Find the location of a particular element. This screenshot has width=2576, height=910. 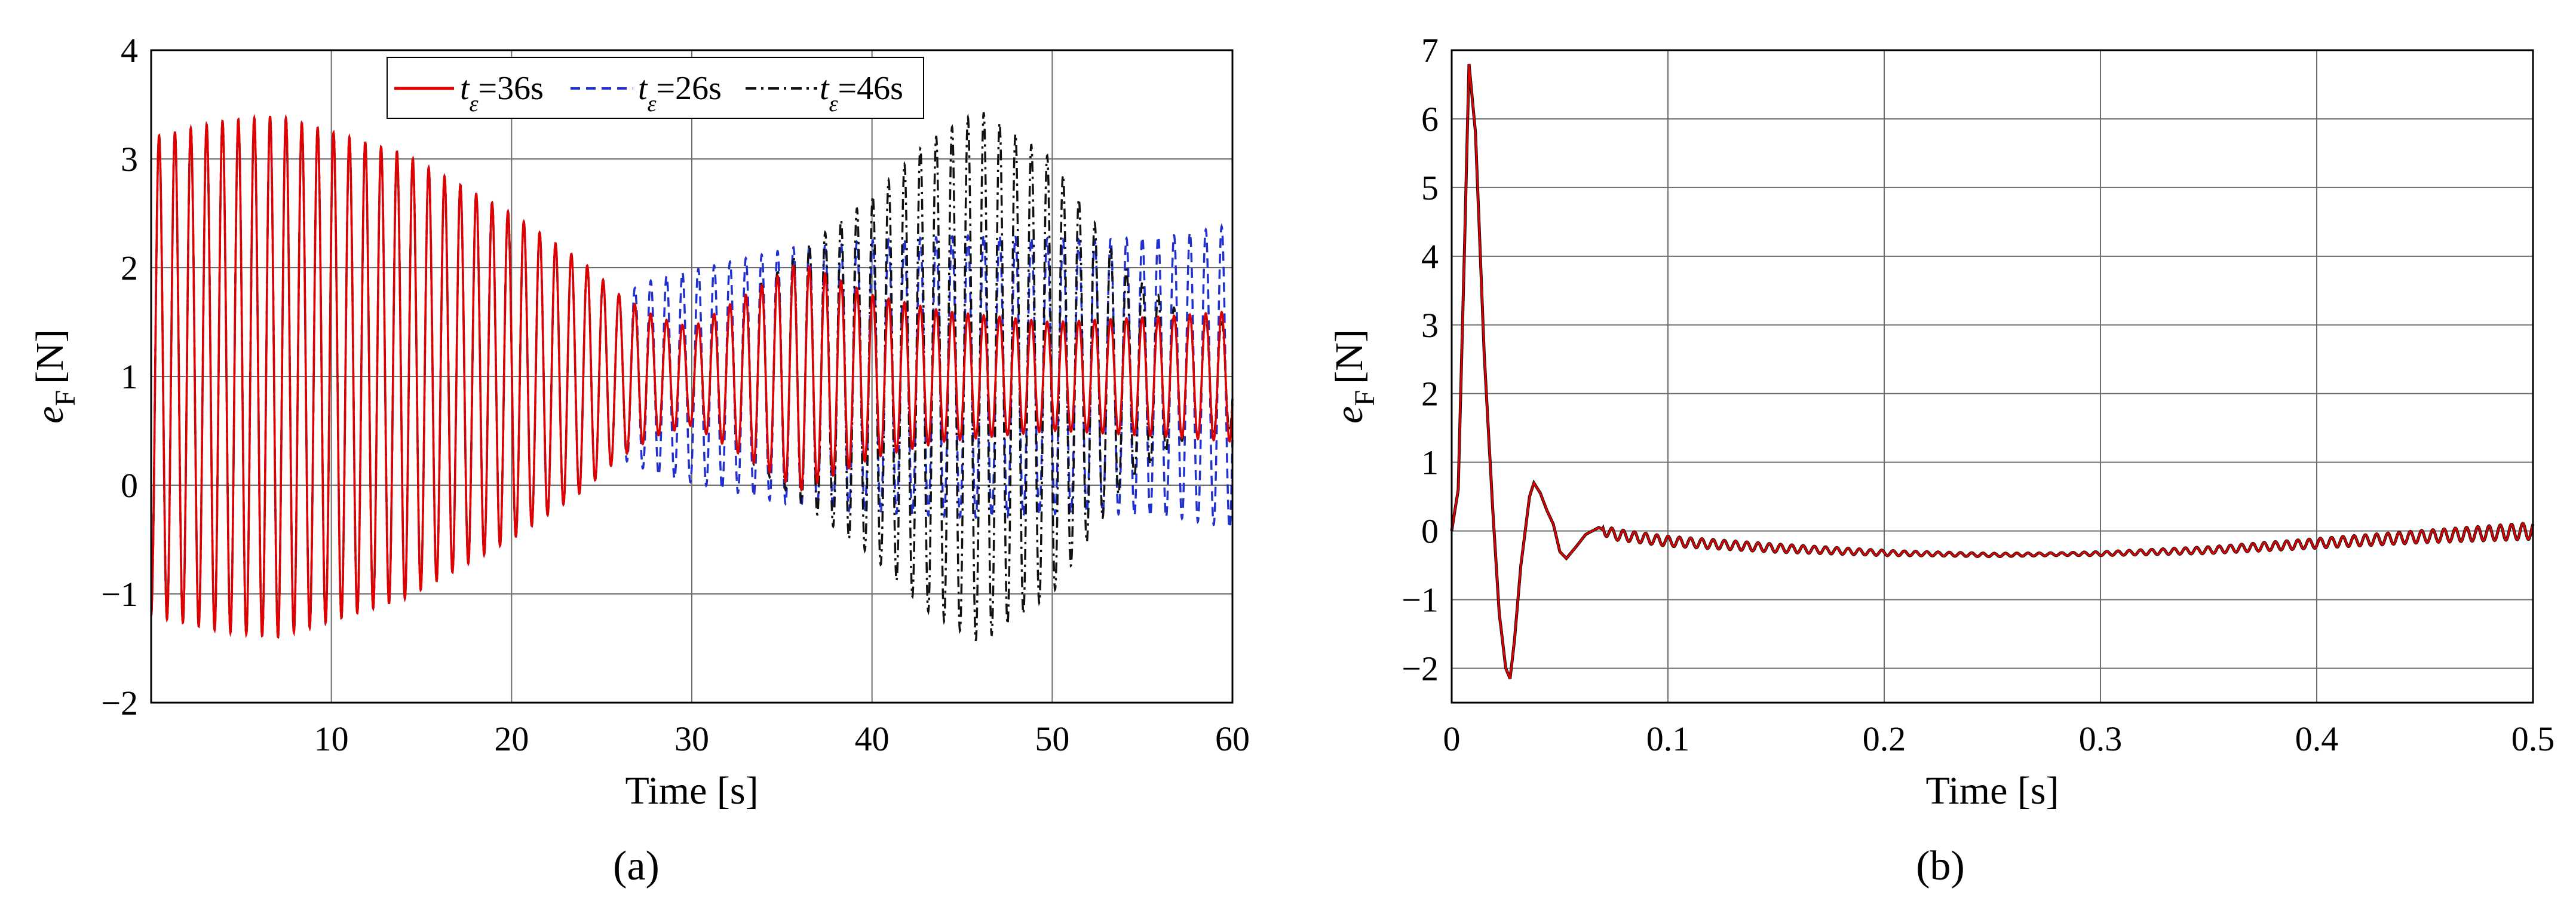

x-tick-label: 0.4 is located at coordinates (2317, 738).